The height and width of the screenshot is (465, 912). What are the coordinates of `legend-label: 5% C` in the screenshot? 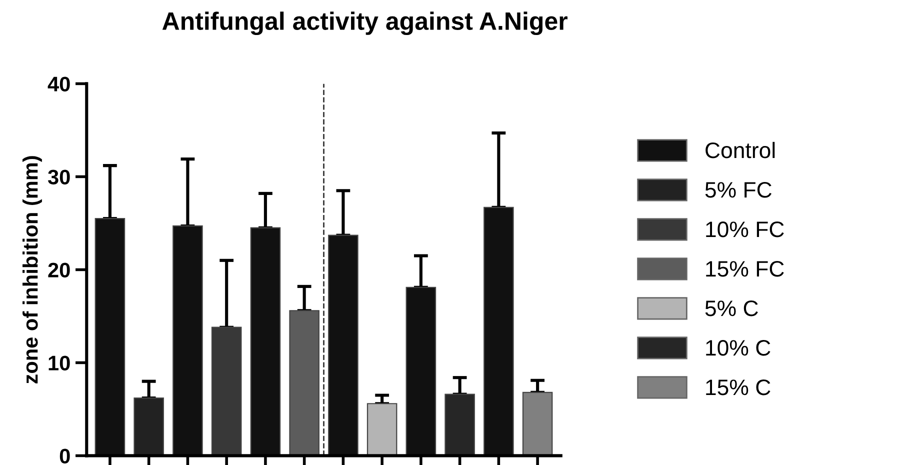 It's located at (731, 308).